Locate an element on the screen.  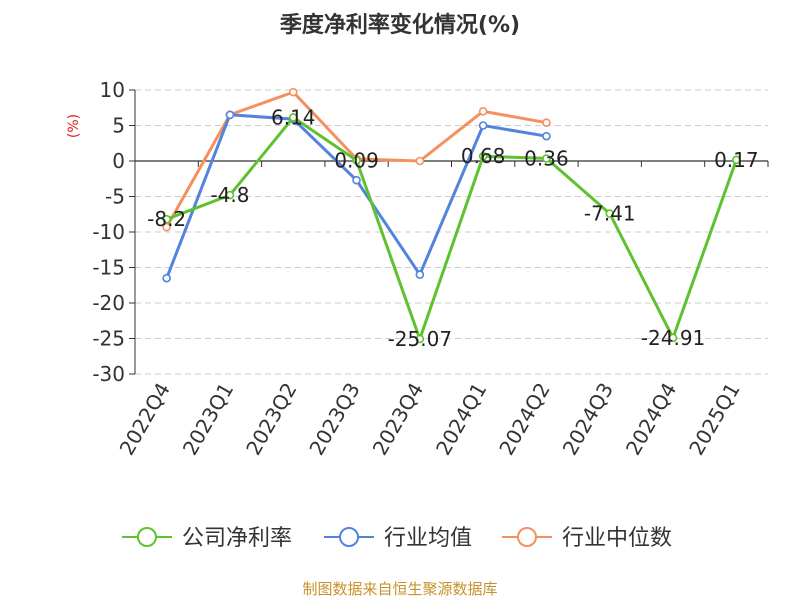
y-axis-label: (%) is located at coordinates (74, 126).